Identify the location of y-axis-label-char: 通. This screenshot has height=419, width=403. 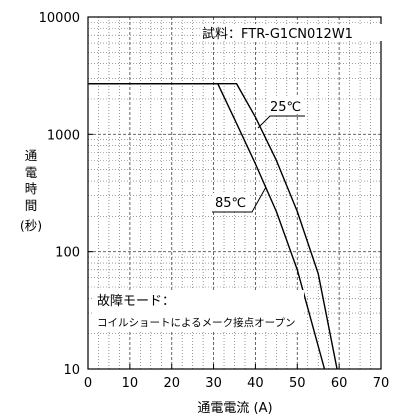
(31, 155).